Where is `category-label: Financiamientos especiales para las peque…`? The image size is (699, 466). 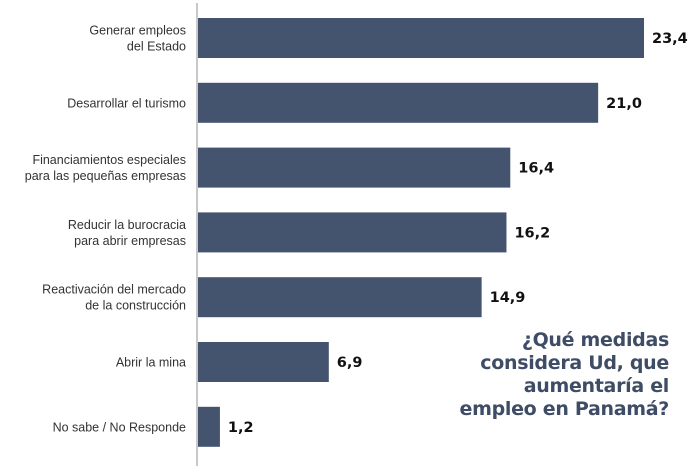 category-label: Financiamientos especiales para las peque… is located at coordinates (105, 168).